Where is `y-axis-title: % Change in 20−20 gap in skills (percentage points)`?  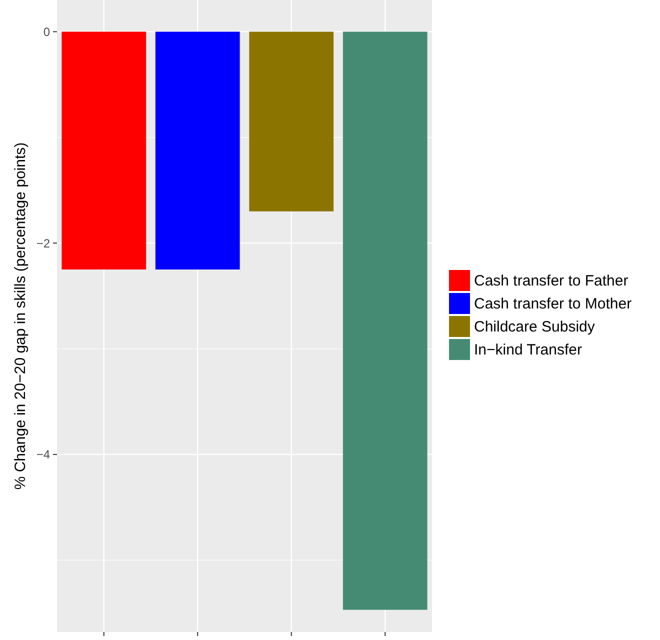
y-axis-title: % Change in 20−20 gap in skills (percentage points) is located at coordinates (20, 316).